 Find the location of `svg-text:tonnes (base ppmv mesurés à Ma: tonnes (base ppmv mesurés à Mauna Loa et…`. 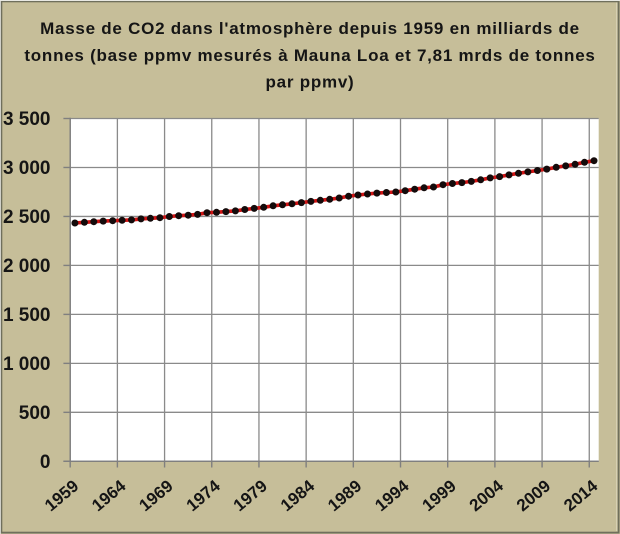

svg-text:tonnes (base ppmv mesurés à Ma: tonnes (base ppmv mesurés à Mauna Loa et… is located at coordinates (309, 55).